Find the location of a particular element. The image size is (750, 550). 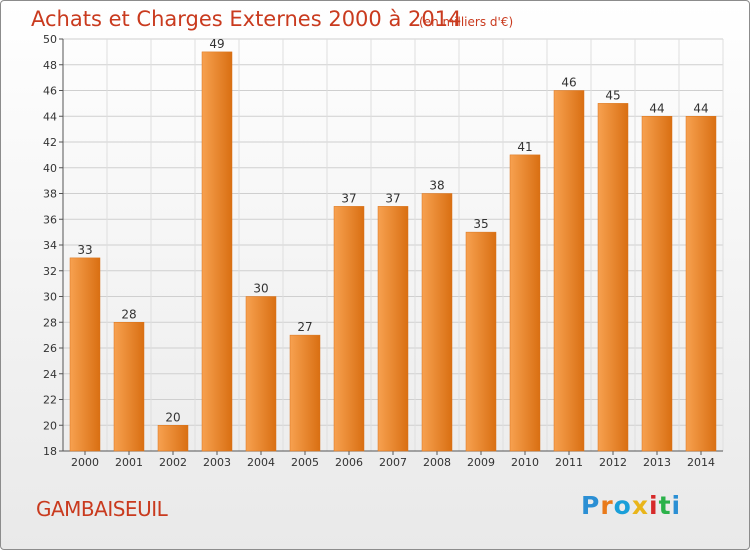

y-tick-label: 34 is located at coordinates (50, 245).